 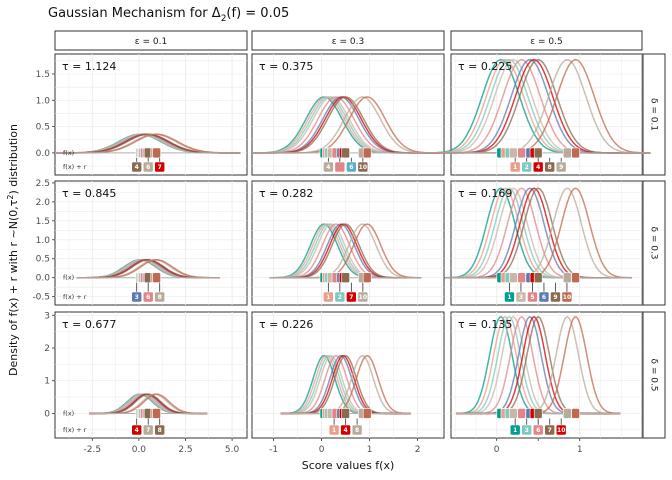 What do you see at coordinates (151, 243) in the screenshot?
I see `panel-1-0: f(x) f(x) + r 3 6 8 τ = 0.845` at bounding box center [151, 243].